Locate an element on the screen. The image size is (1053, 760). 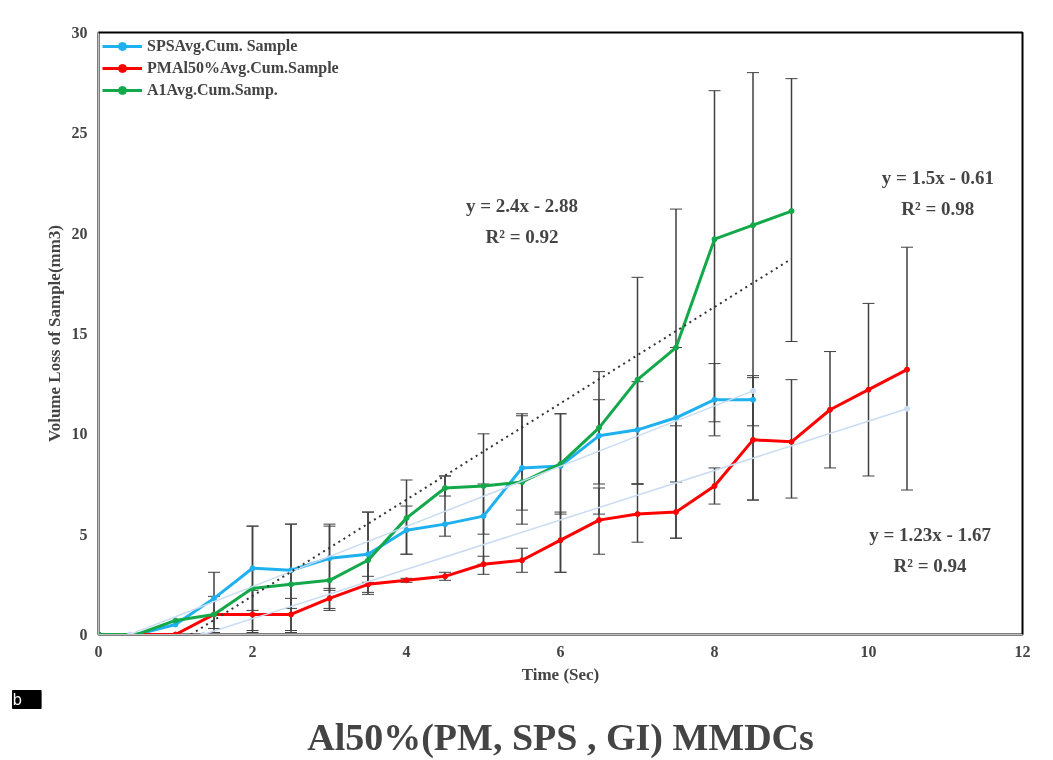
text: b is located at coordinates (17, 699).